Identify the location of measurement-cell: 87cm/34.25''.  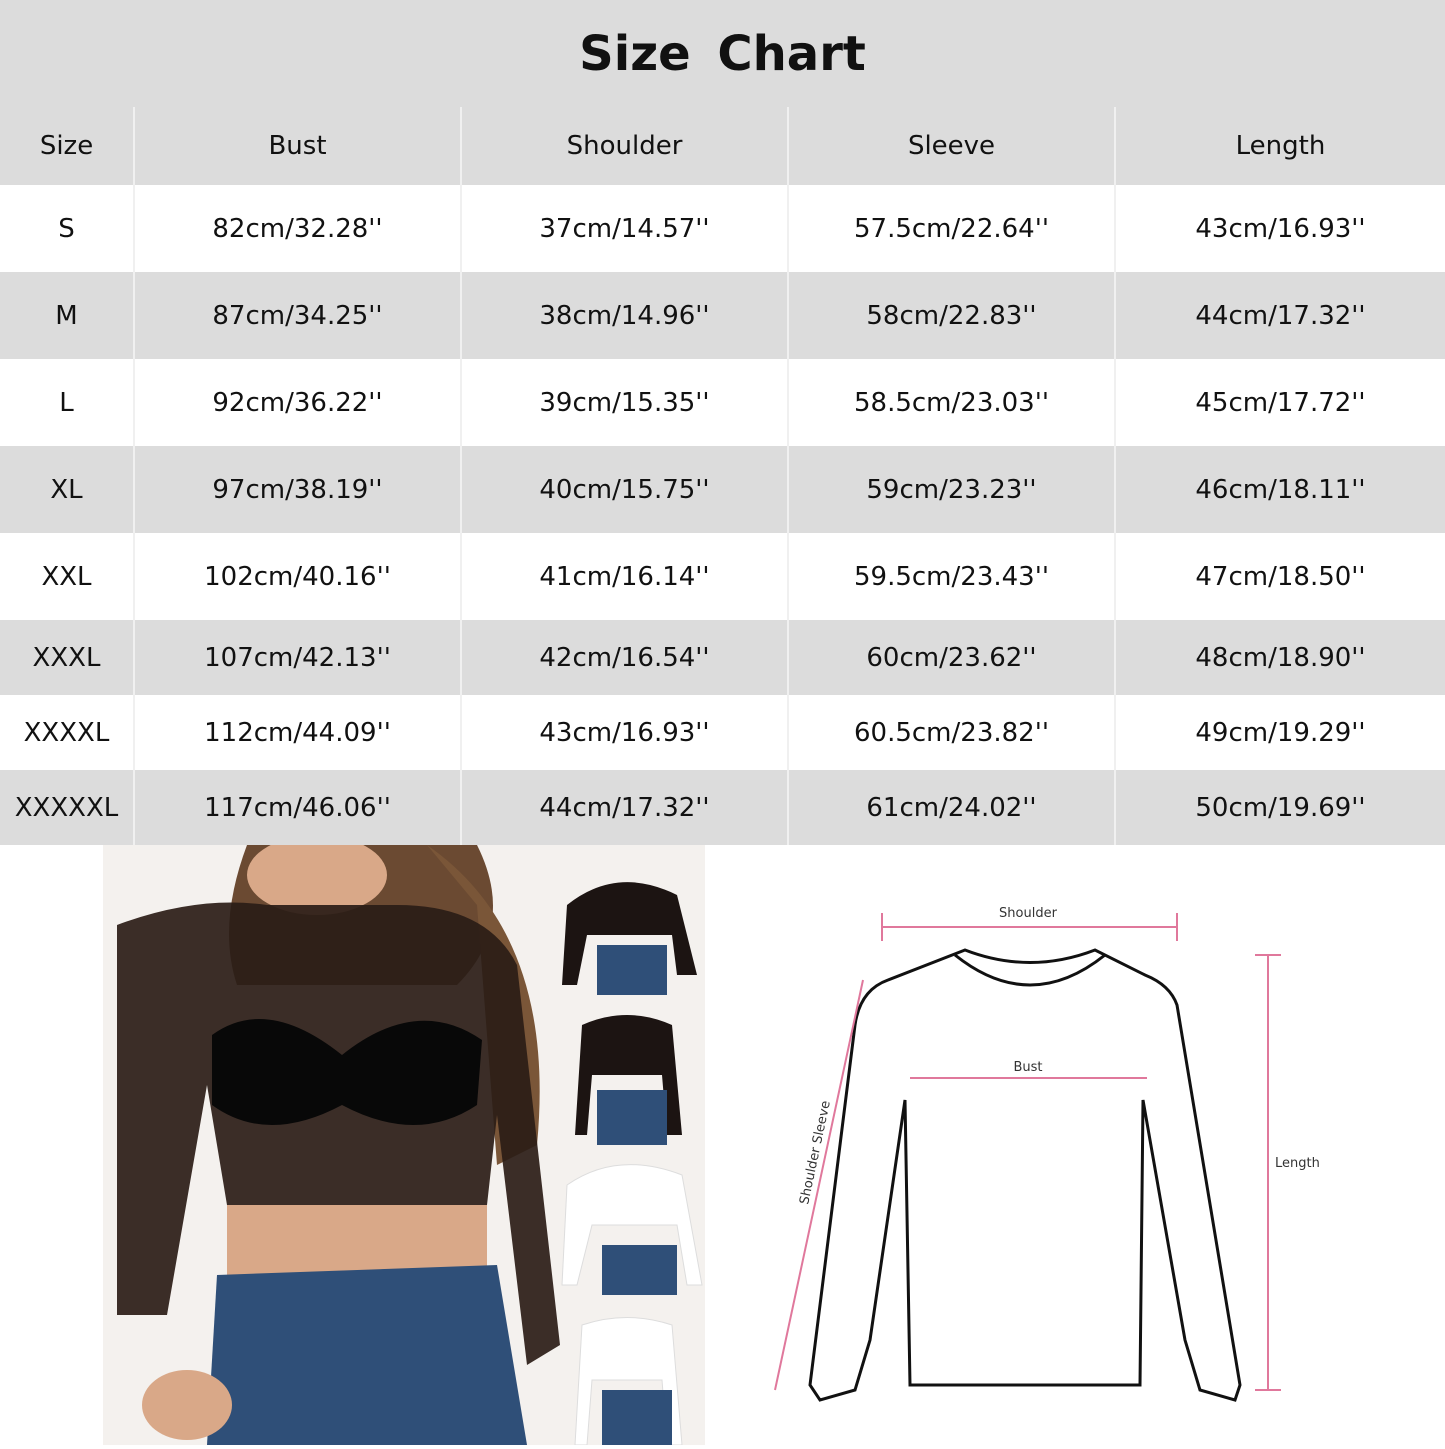
(298, 315).